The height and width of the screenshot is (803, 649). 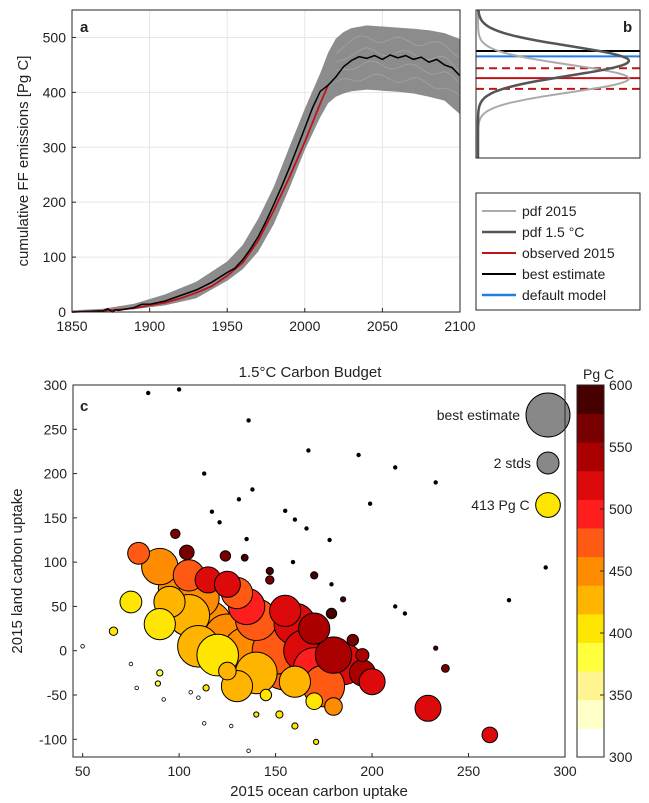 What do you see at coordinates (616, 571) in the screenshot?
I see `colorbar-ticks: 300 350 400 450 500 550 600` at bounding box center [616, 571].